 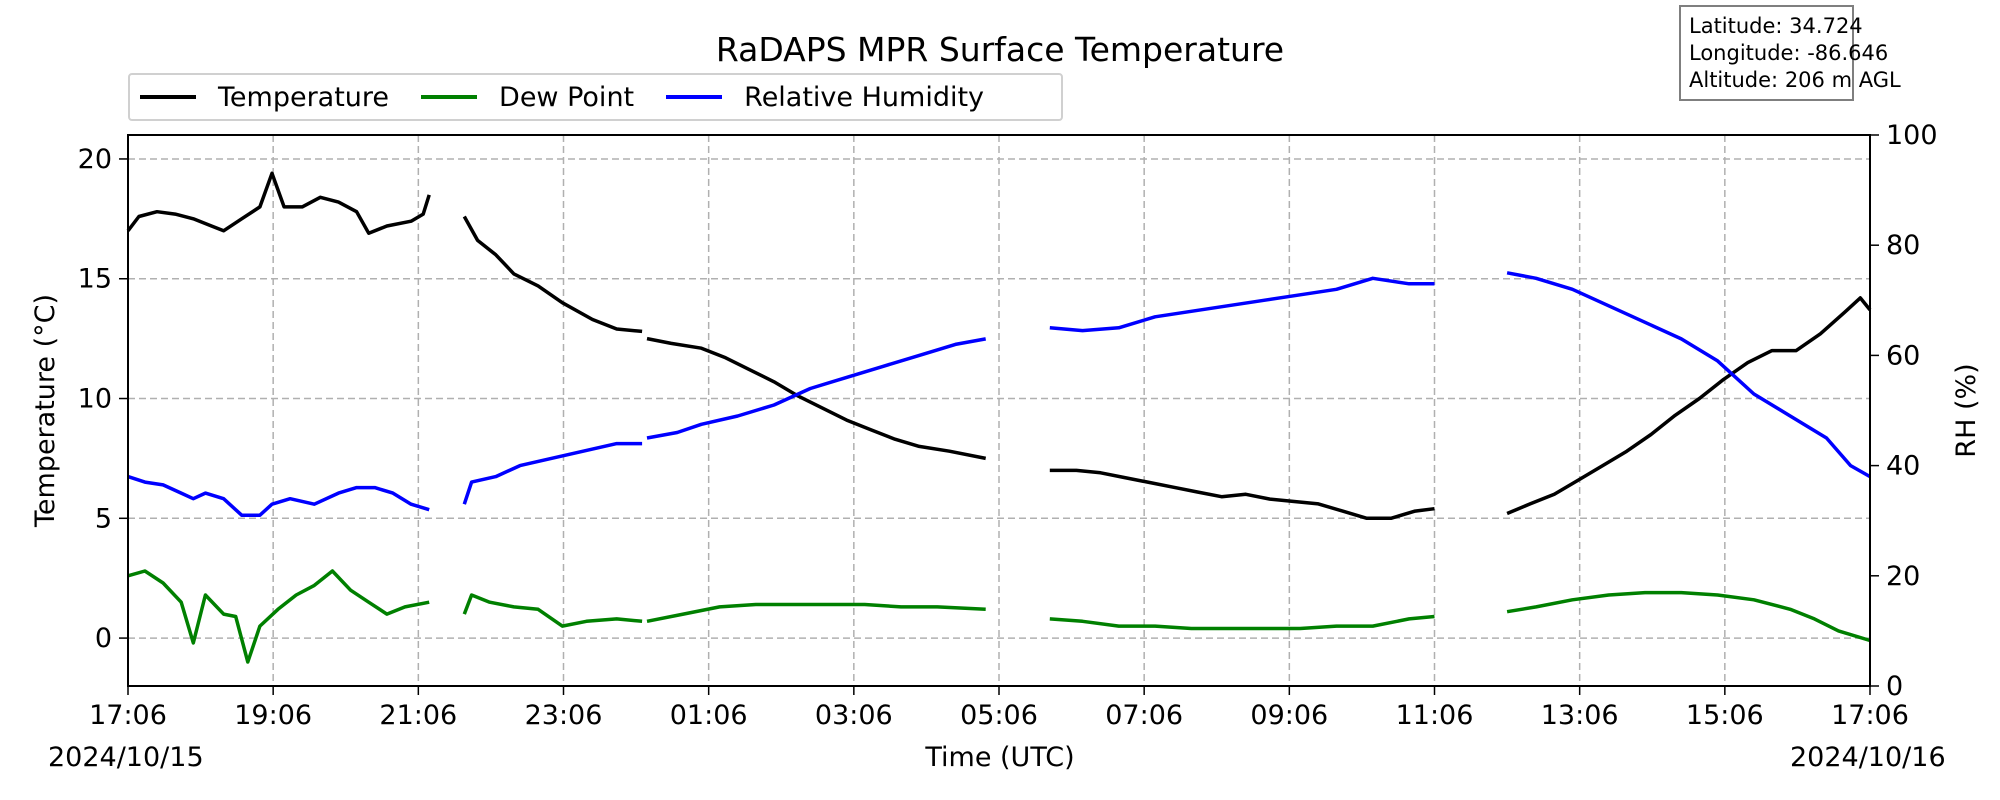 What do you see at coordinates (418, 715) in the screenshot?
I see `x-tick-label: 21:06` at bounding box center [418, 715].